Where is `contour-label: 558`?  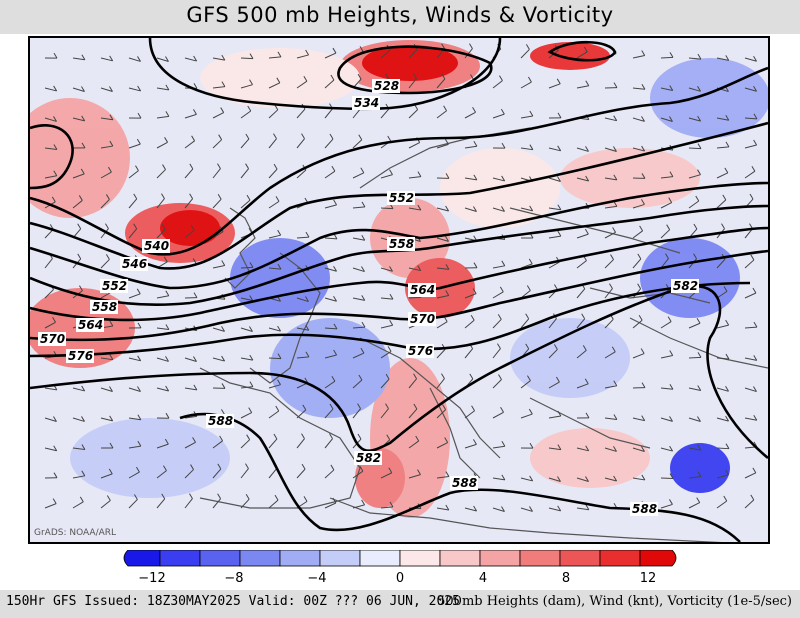
contour-label: 558 is located at coordinates (401, 244).